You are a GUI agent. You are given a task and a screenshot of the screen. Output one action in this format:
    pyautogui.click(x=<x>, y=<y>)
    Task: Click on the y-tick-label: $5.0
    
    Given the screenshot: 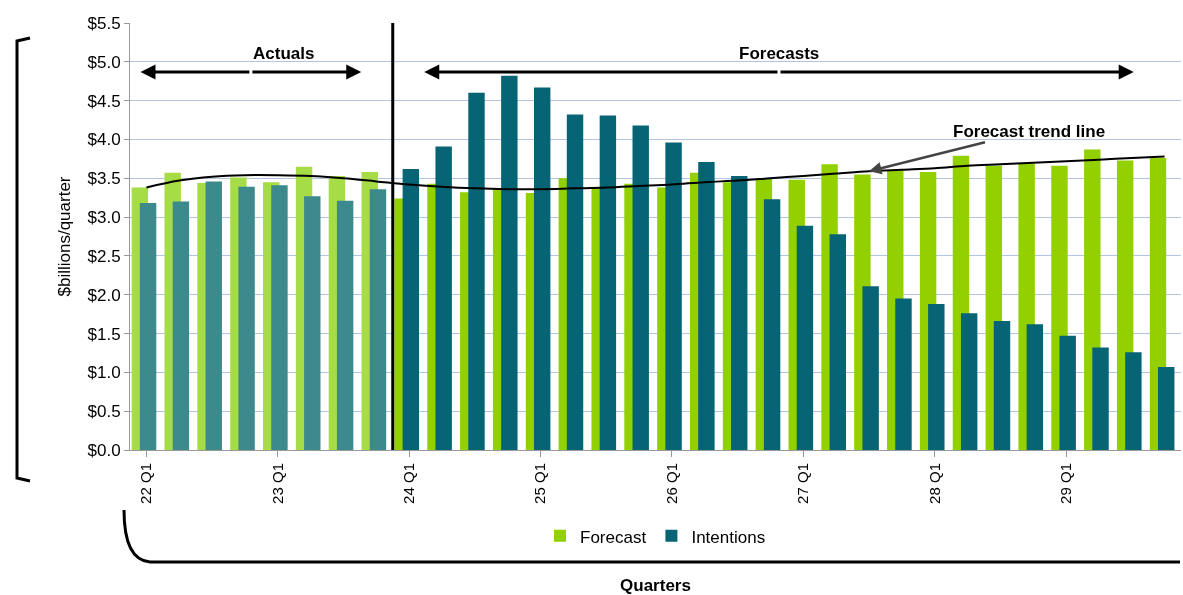 What is the action you would take?
    pyautogui.click(x=104, y=62)
    